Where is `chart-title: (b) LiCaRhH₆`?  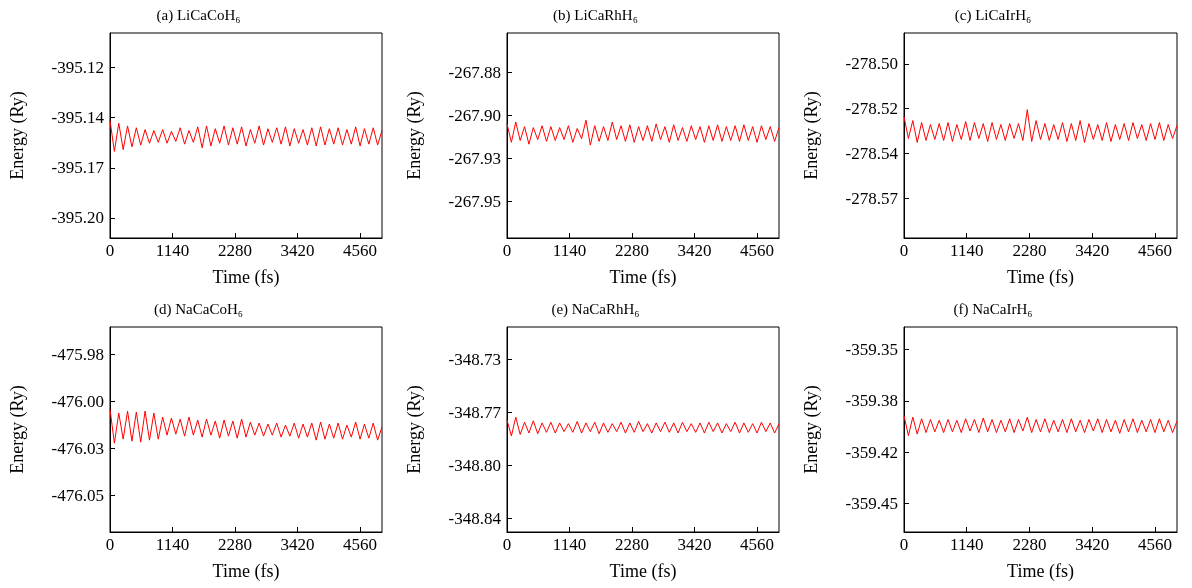 chart-title: (b) LiCaRhH₆ is located at coordinates (595, 15).